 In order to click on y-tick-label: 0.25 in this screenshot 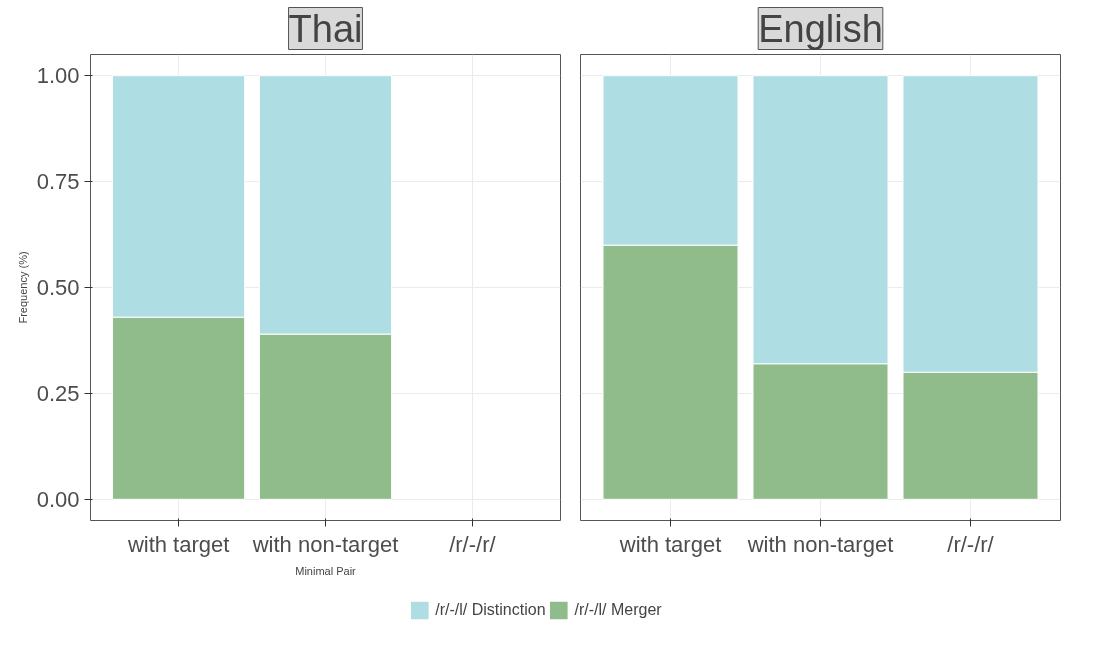, I will do `click(58, 393)`.